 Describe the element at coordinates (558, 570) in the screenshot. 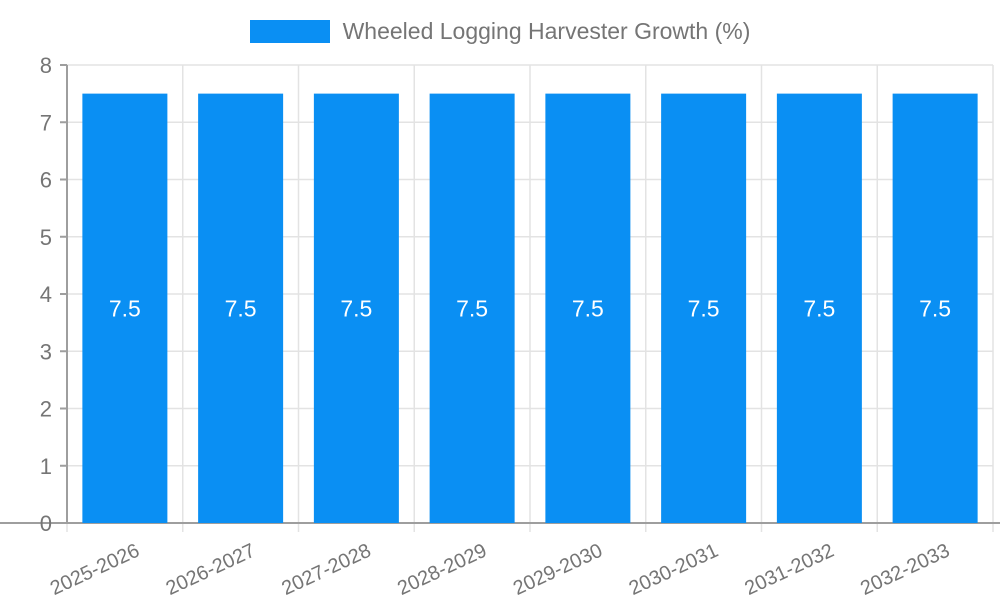

I see `x-tick-label: 2029-2030` at that location.